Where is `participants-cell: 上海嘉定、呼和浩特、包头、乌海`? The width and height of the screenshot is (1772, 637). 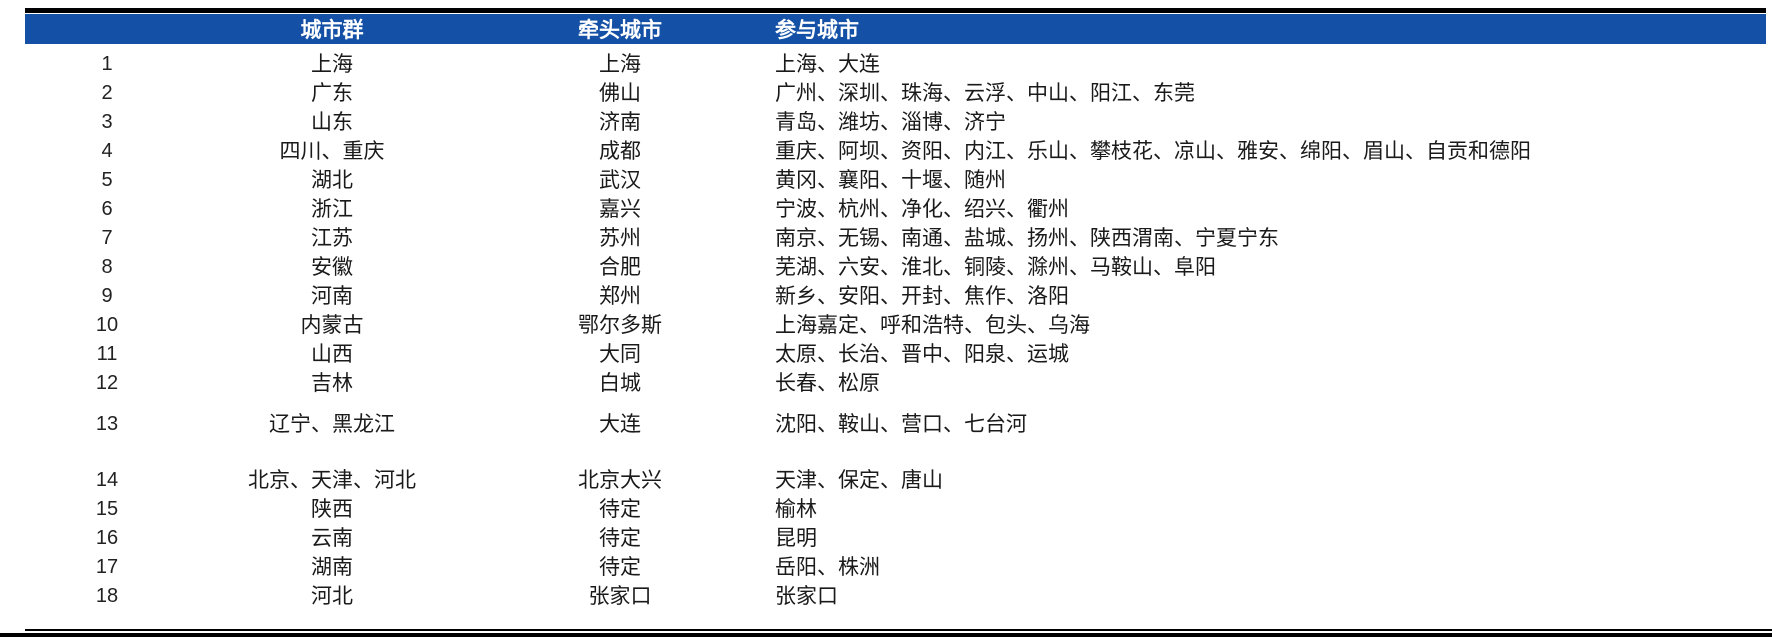 participants-cell: 上海嘉定、呼和浩特、包头、乌海 is located at coordinates (932, 325).